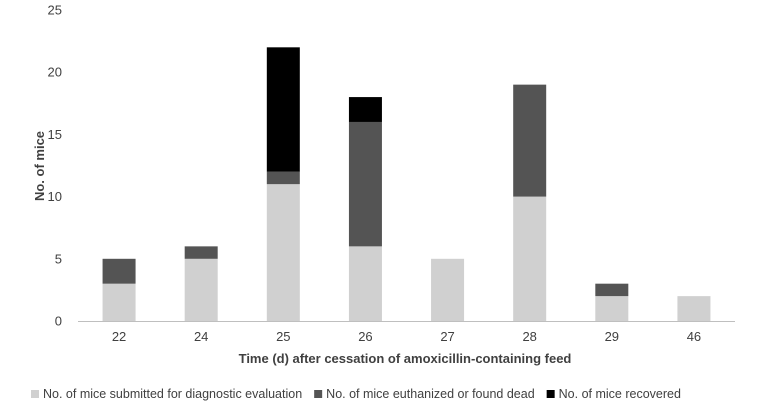 This screenshot has height=415, width=763. What do you see at coordinates (55, 196) in the screenshot?
I see `y-tick-label: 10` at bounding box center [55, 196].